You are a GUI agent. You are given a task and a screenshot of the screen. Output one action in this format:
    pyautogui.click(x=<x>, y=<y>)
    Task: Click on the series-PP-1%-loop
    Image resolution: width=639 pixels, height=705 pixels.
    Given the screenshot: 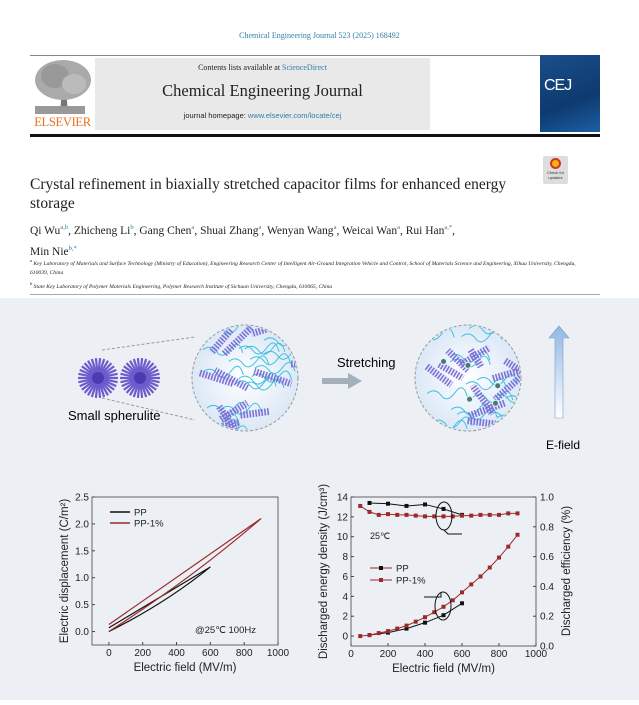 What is the action you would take?
    pyautogui.click(x=185, y=575)
    